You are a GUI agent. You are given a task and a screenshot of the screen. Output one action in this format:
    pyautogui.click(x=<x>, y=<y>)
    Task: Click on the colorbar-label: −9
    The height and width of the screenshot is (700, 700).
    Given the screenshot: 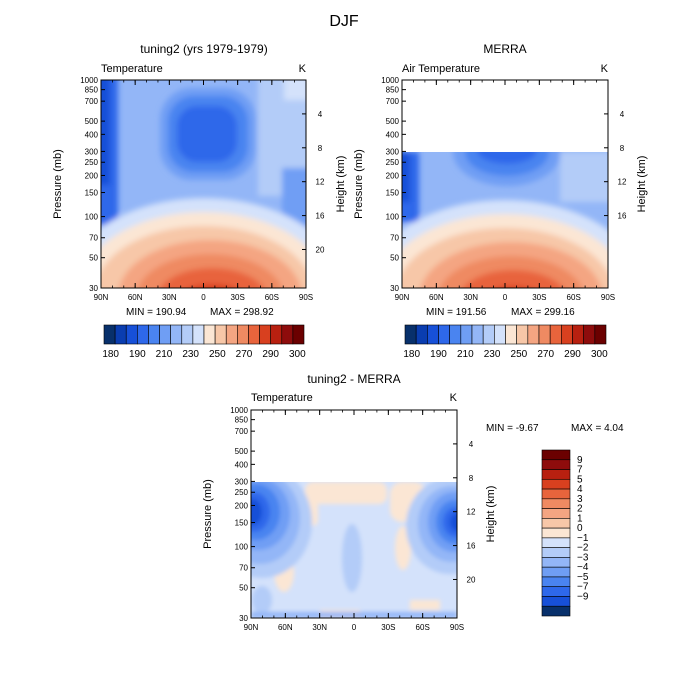 What is the action you would take?
    pyautogui.click(x=583, y=596)
    